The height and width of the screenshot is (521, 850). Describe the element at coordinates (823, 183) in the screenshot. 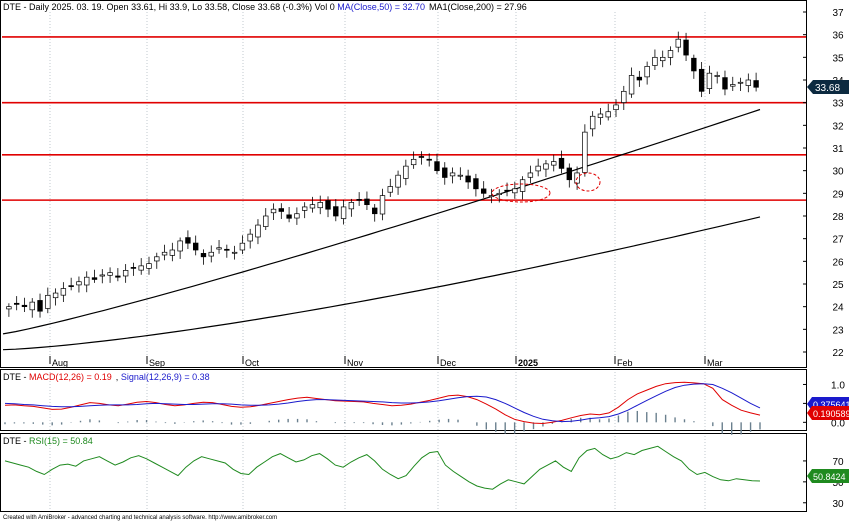

I see `price-y-axis: 37363534333231302928272625242322` at that location.